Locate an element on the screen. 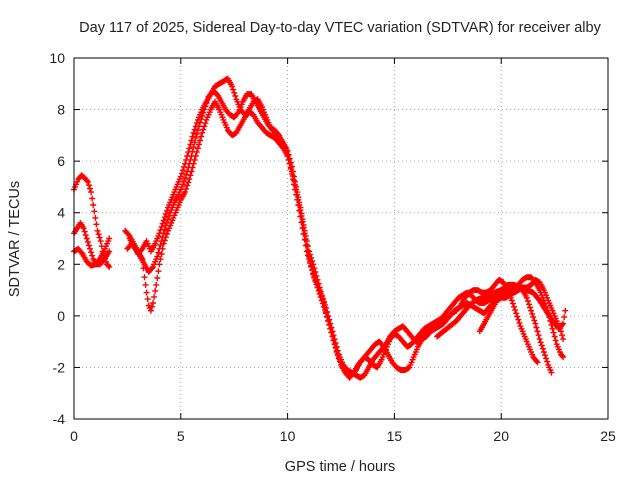 The image size is (640, 480). y-axis-label: SDTVAR / TECUs is located at coordinates (15, 239).